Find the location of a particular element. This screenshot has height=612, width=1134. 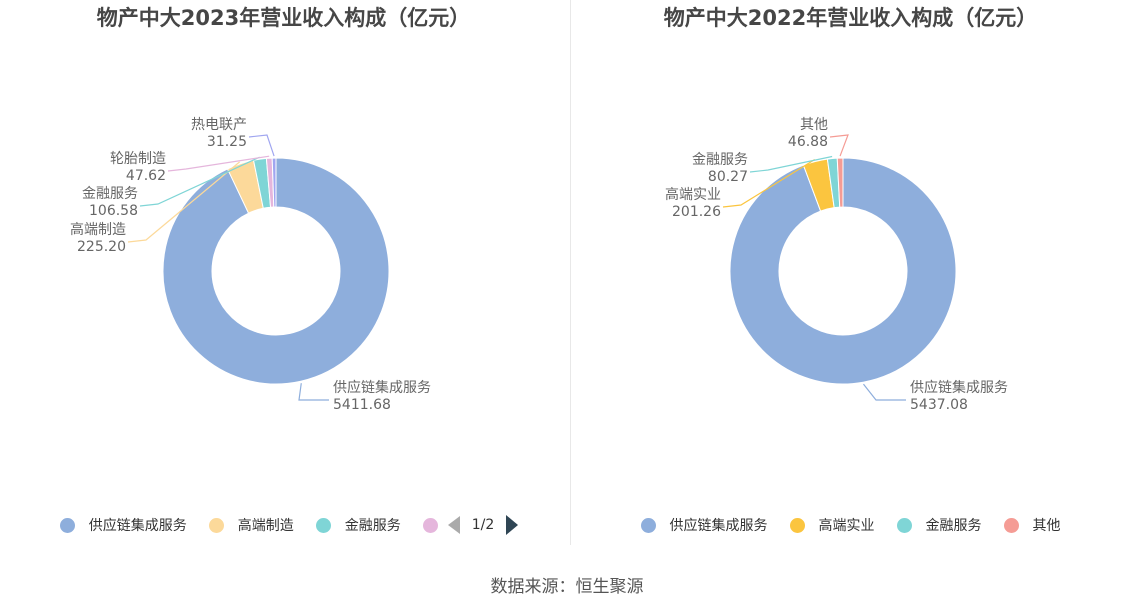

slice-value-label-0-2: 106.58 is located at coordinates (113, 211).